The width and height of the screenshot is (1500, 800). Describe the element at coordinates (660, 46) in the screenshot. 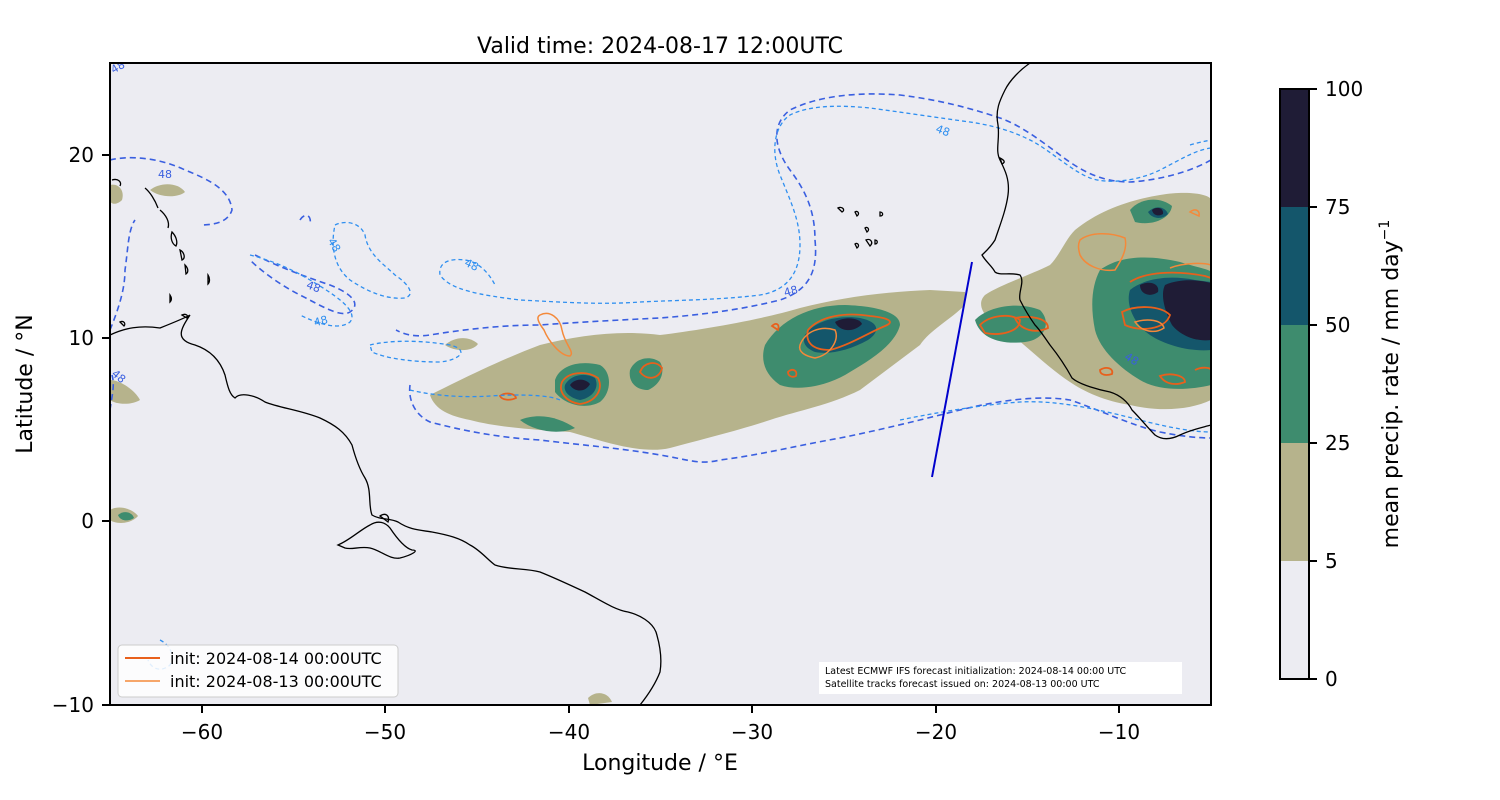

I see `chart-title: Valid time: 2024-08-17 12:00UTC` at that location.